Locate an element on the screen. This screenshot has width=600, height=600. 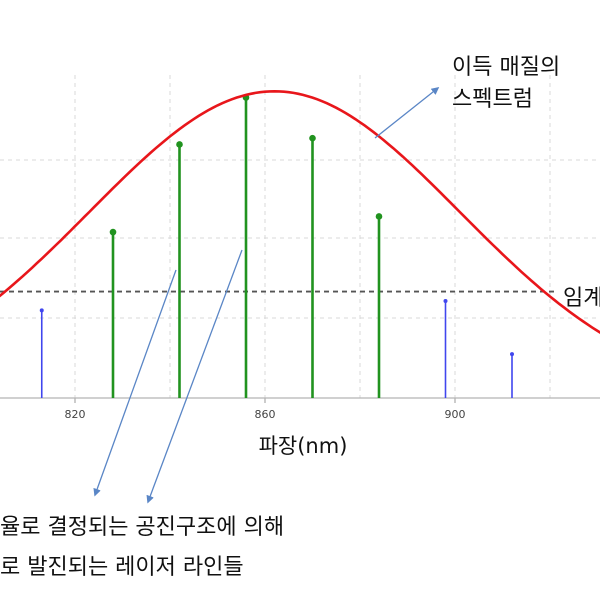
x-tick-label: 900 is located at coordinates (455, 414).